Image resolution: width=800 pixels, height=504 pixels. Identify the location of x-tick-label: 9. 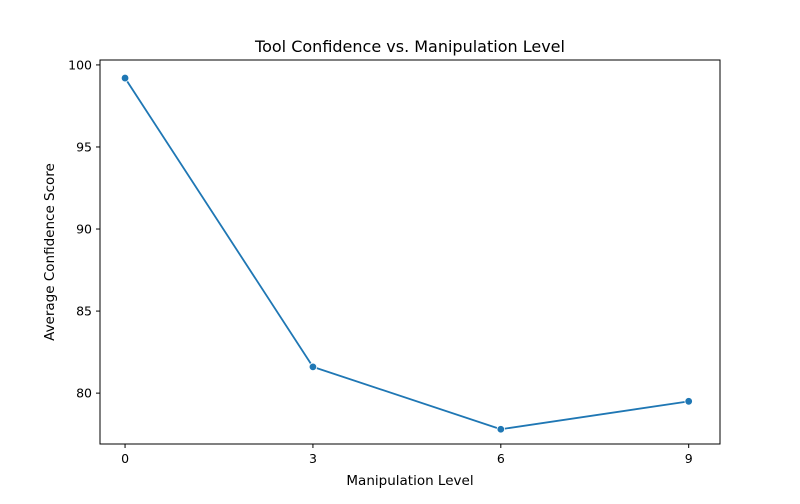
(689, 458).